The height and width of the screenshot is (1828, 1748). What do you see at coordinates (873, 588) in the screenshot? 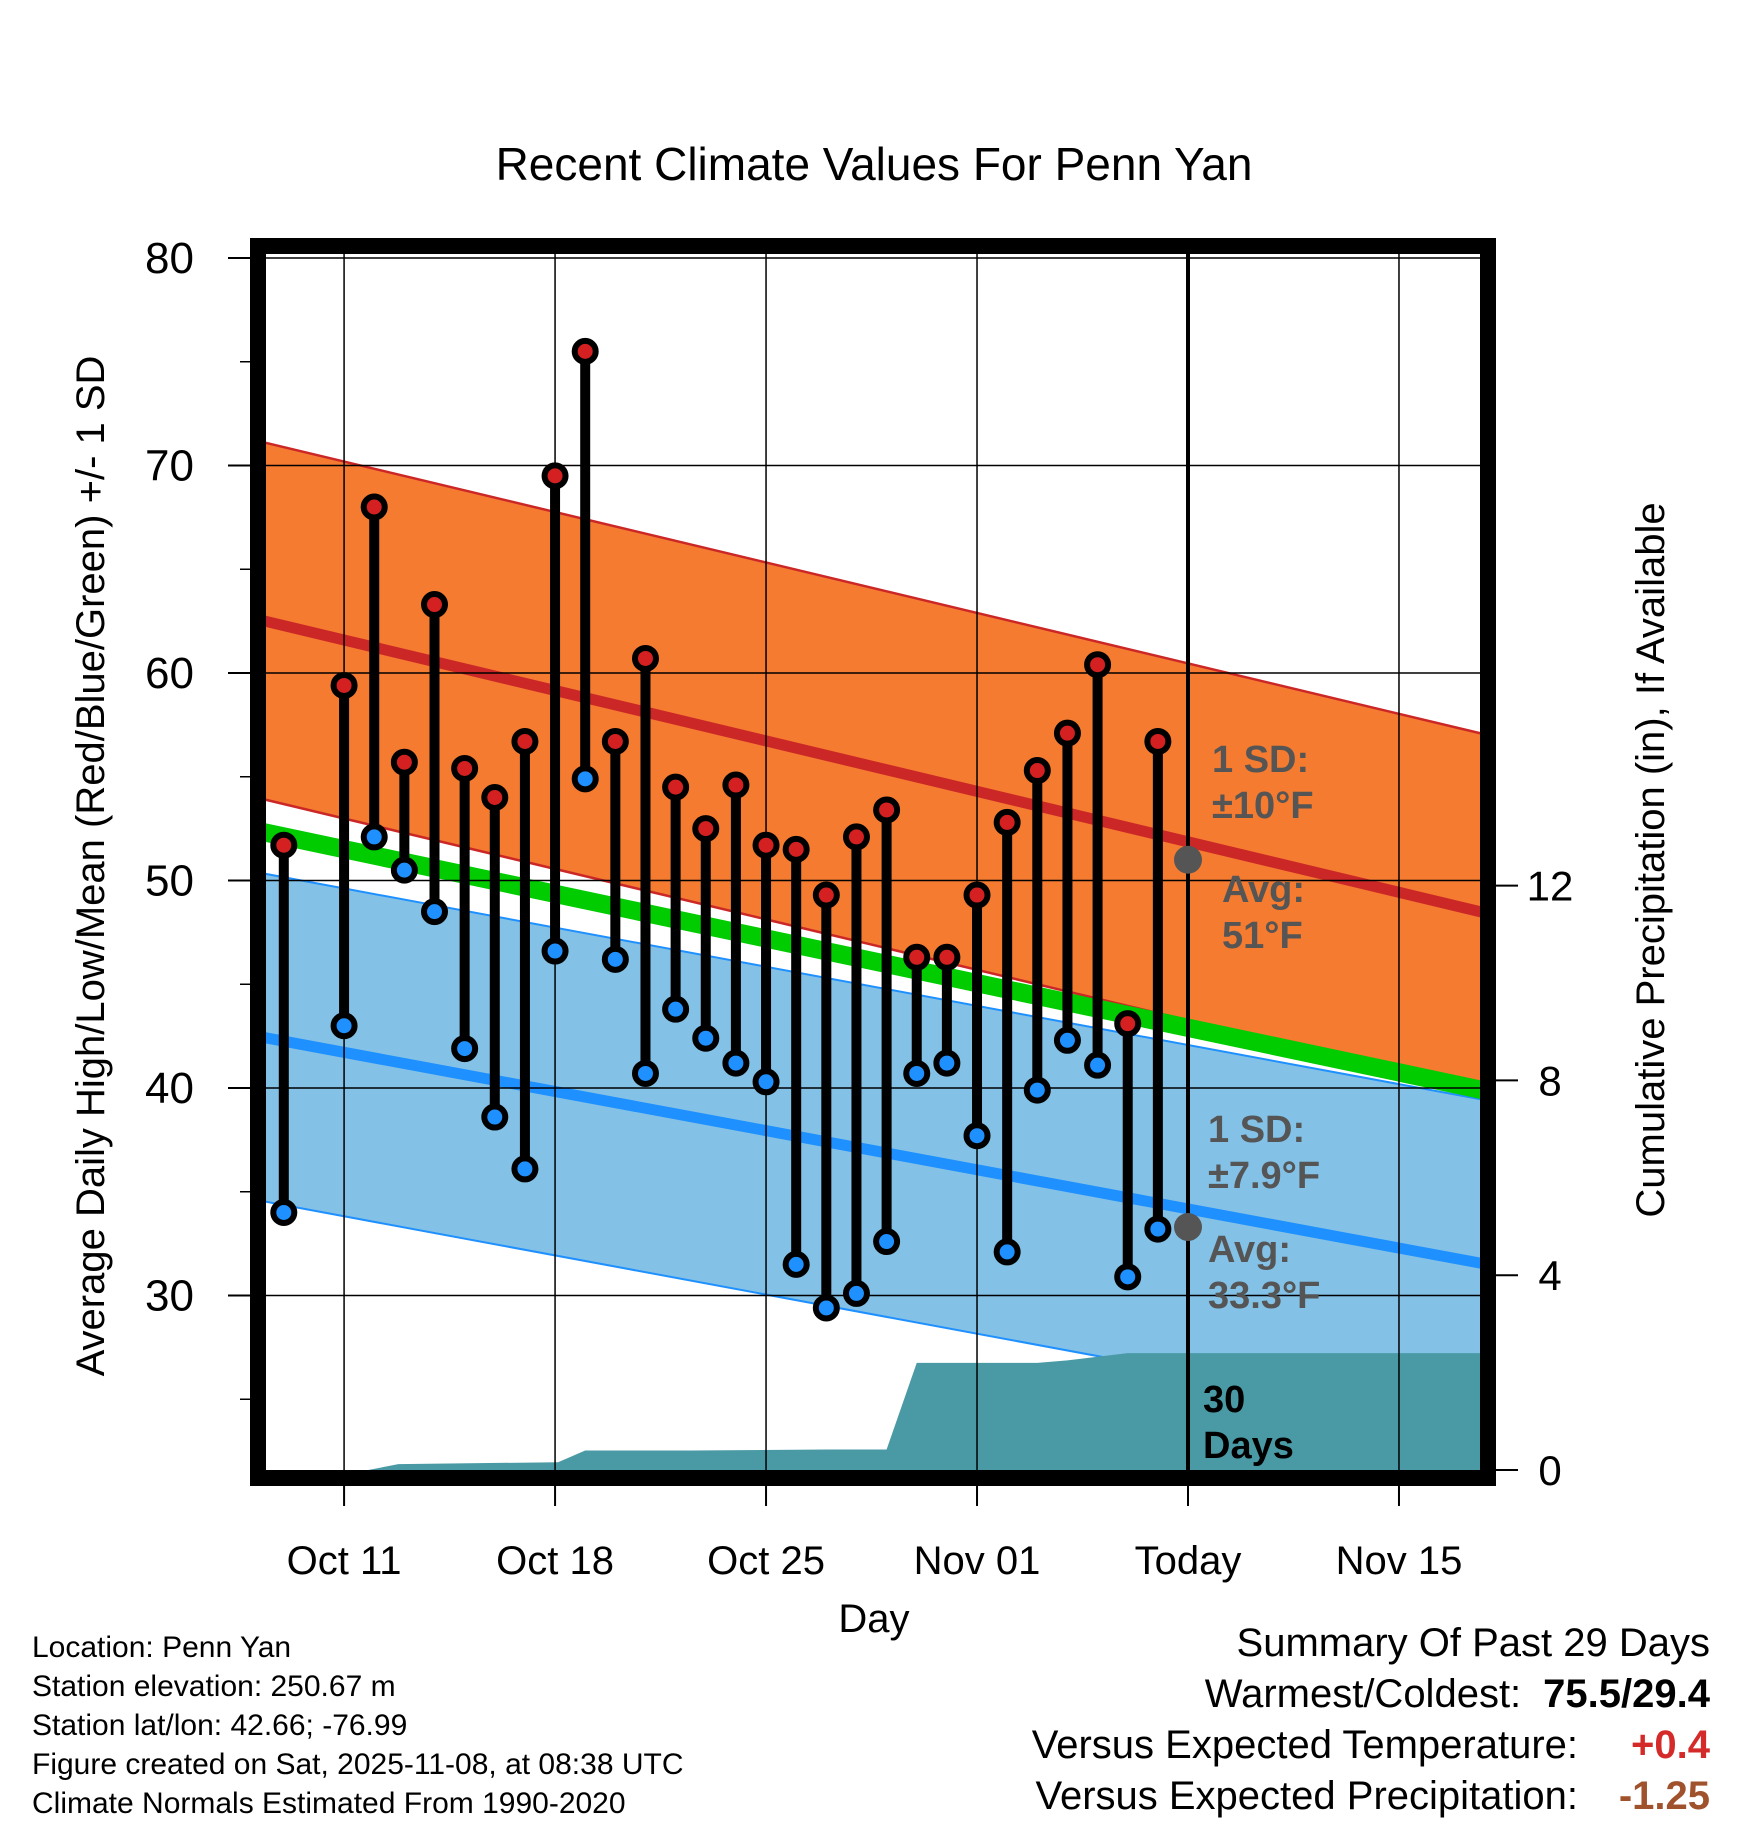
I see `high-upper-sd-line` at bounding box center [873, 588].